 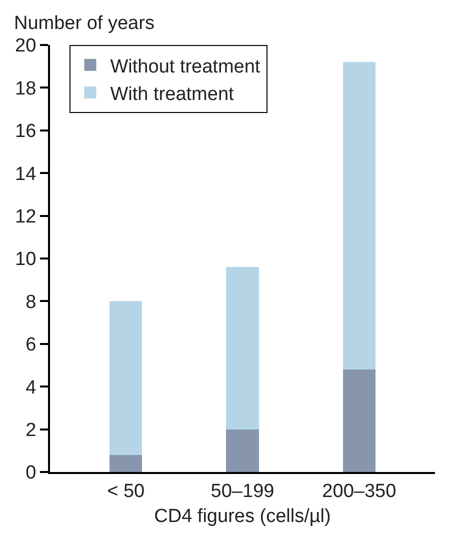 What do you see at coordinates (25, 131) in the screenshot?
I see `y-tick-label: 16` at bounding box center [25, 131].